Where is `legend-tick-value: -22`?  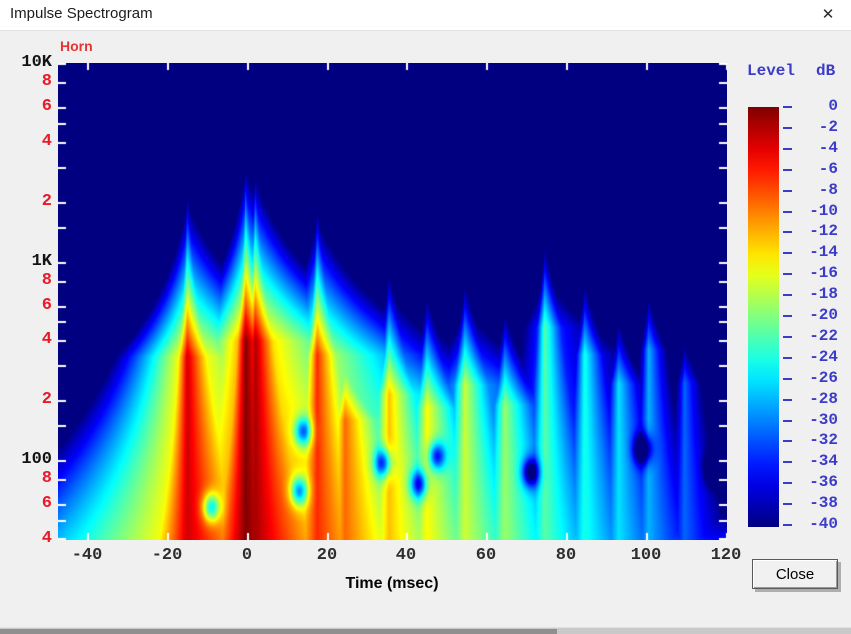 legend-tick-value: -22 is located at coordinates (823, 336).